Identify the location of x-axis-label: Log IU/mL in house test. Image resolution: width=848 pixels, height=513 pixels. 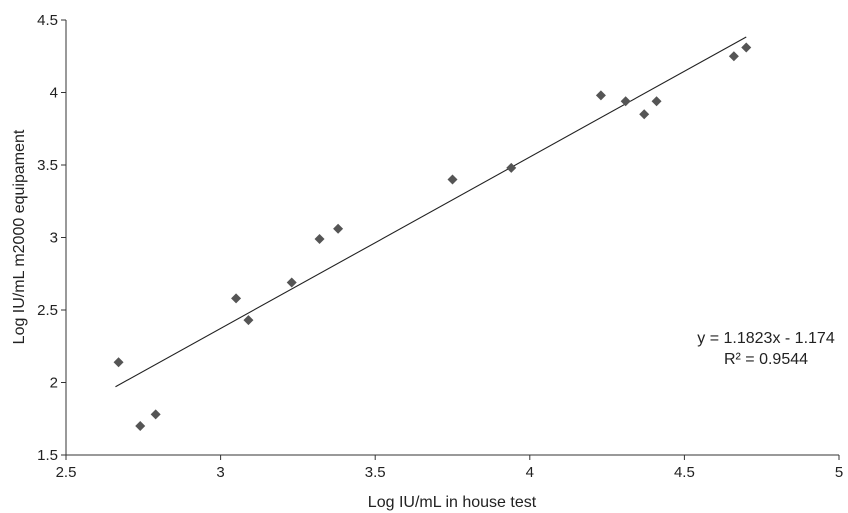
(452, 502).